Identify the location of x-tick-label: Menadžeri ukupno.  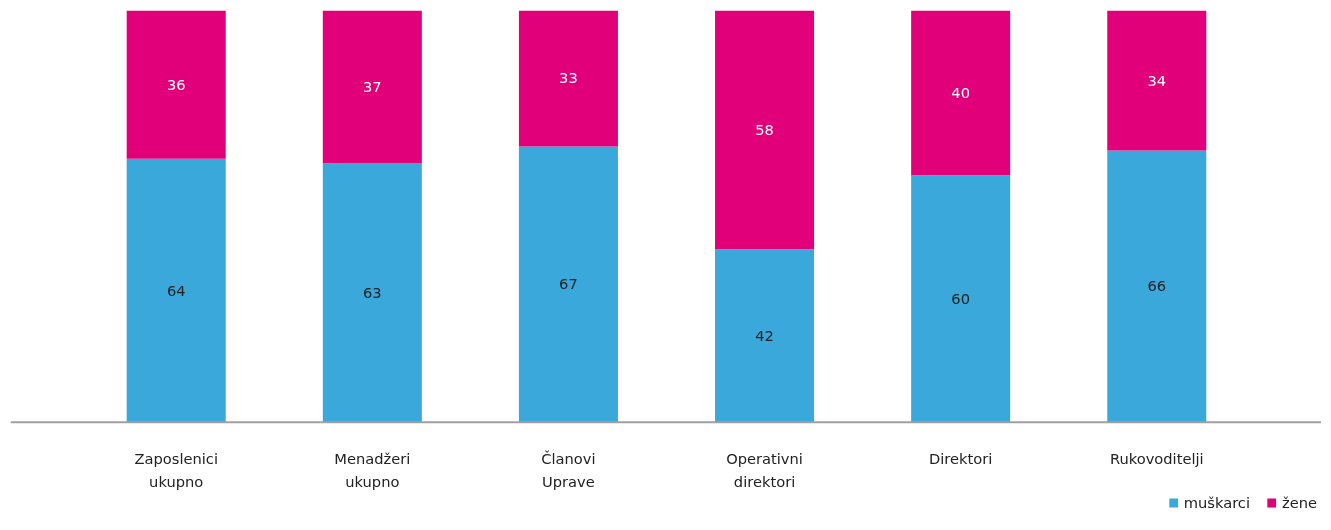
(372, 469).